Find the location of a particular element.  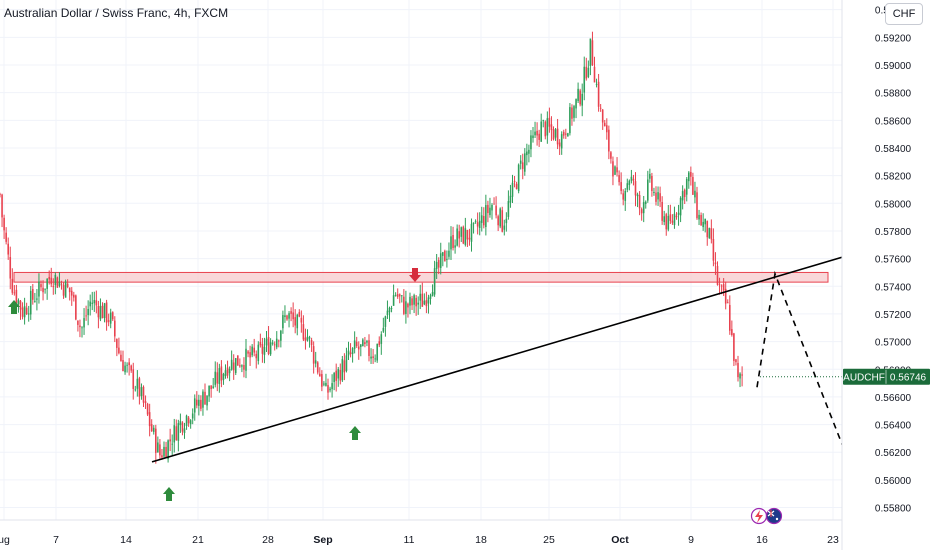

y-tick-label: 0.57600 is located at coordinates (893, 260).